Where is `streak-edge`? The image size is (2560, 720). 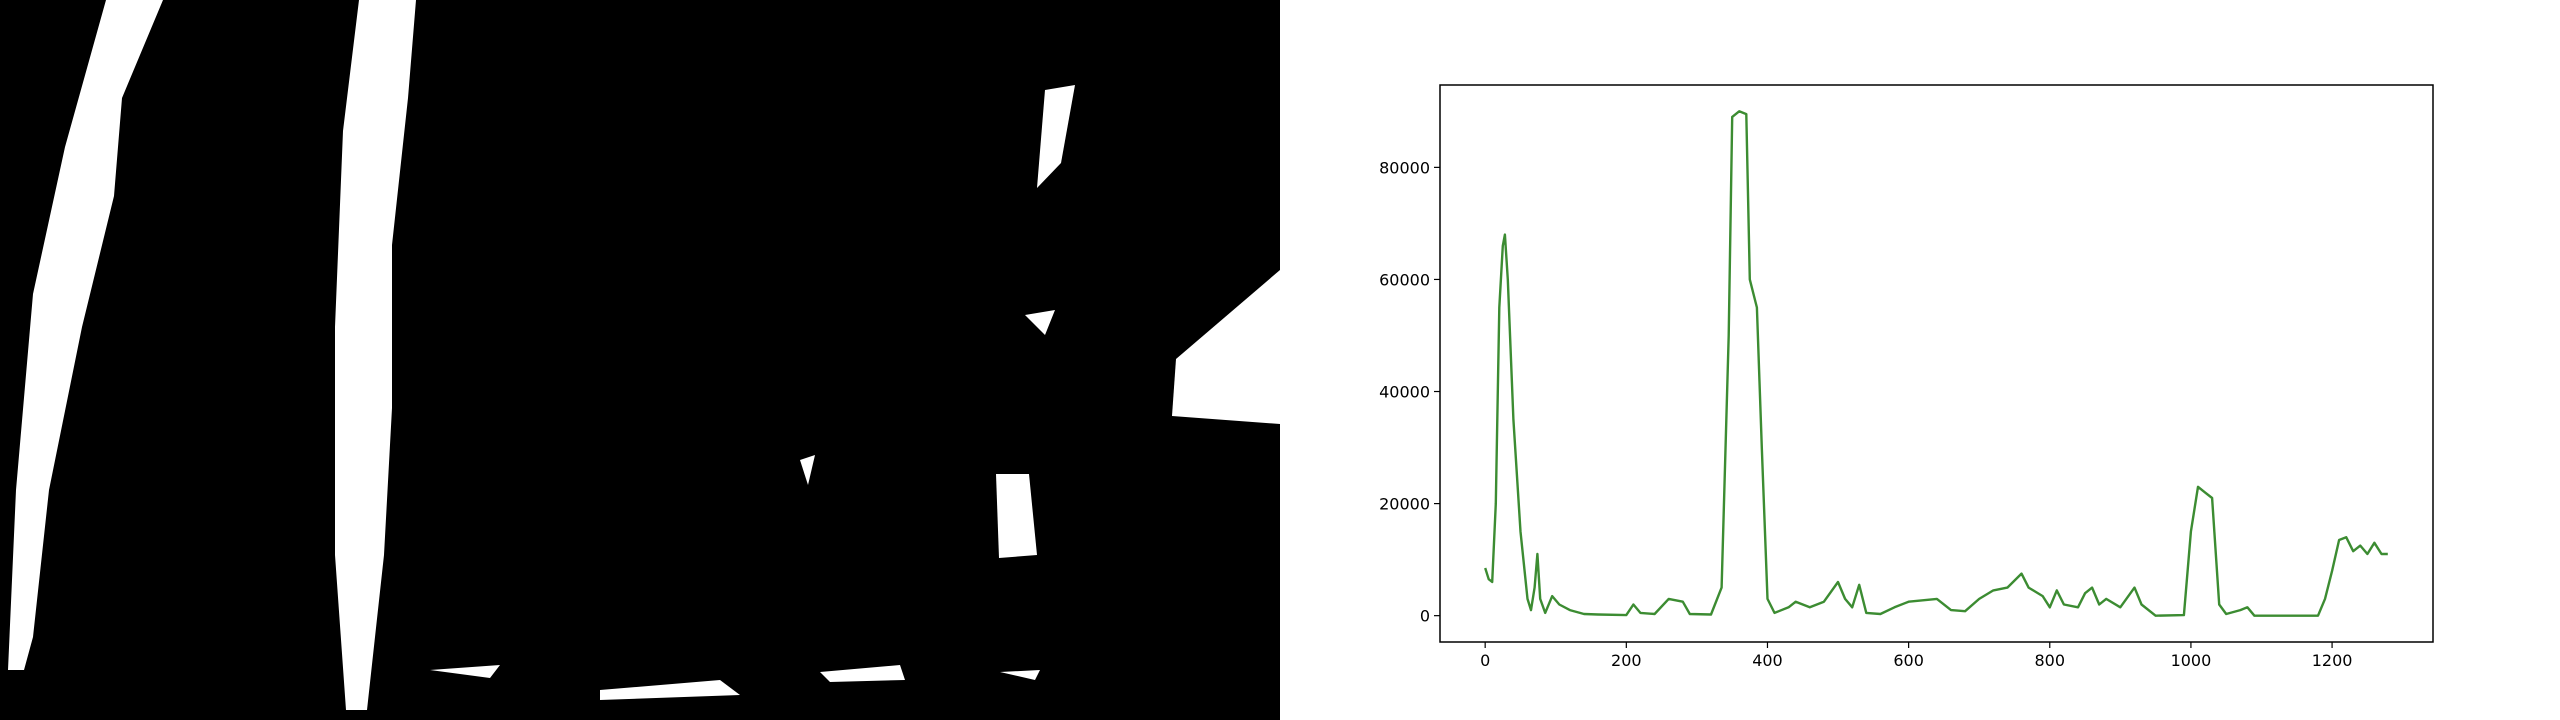
streak-edge is located at coordinates (1226, 347).